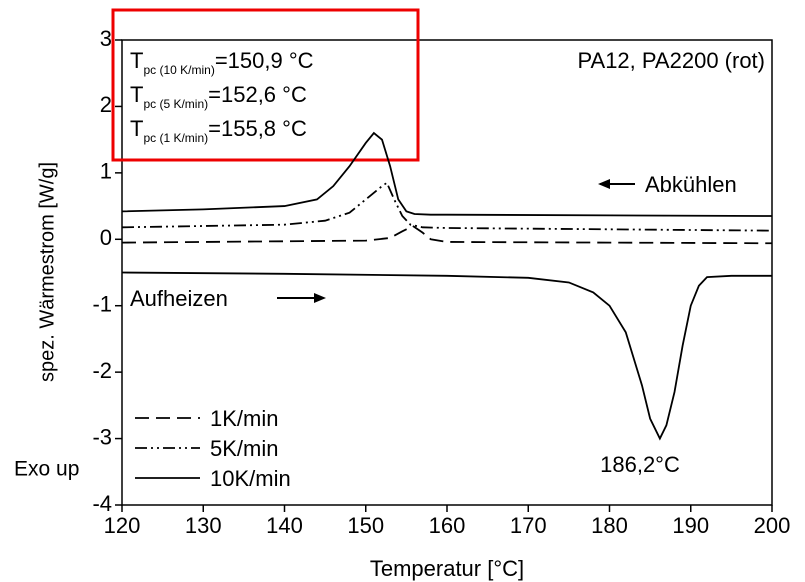 The height and width of the screenshot is (582, 805). I want to click on tpc-label: Tpc (10 K/min)=150,9 °C, so click(222, 62).